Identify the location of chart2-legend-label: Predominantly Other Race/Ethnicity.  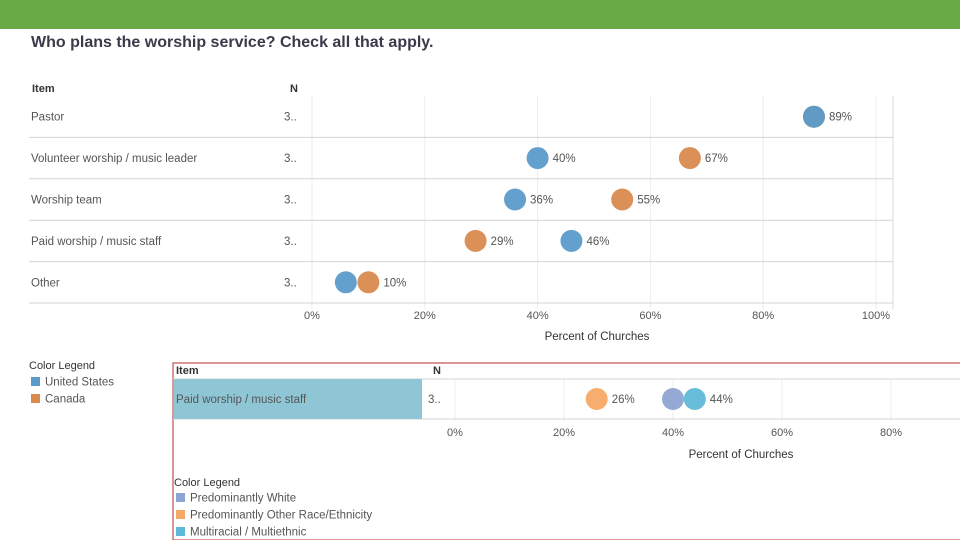
(281, 516).